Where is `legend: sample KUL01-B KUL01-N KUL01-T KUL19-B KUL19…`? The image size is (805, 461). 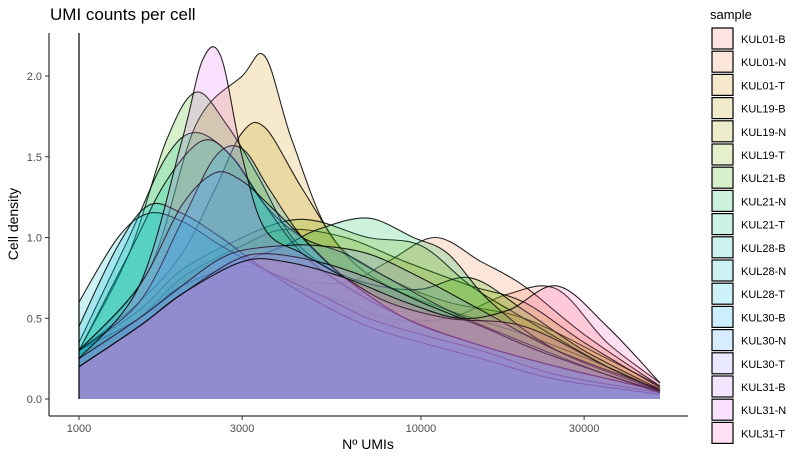 legend: sample KUL01-B KUL01-N KUL01-T KUL19-B KUL19… is located at coordinates (748, 225).